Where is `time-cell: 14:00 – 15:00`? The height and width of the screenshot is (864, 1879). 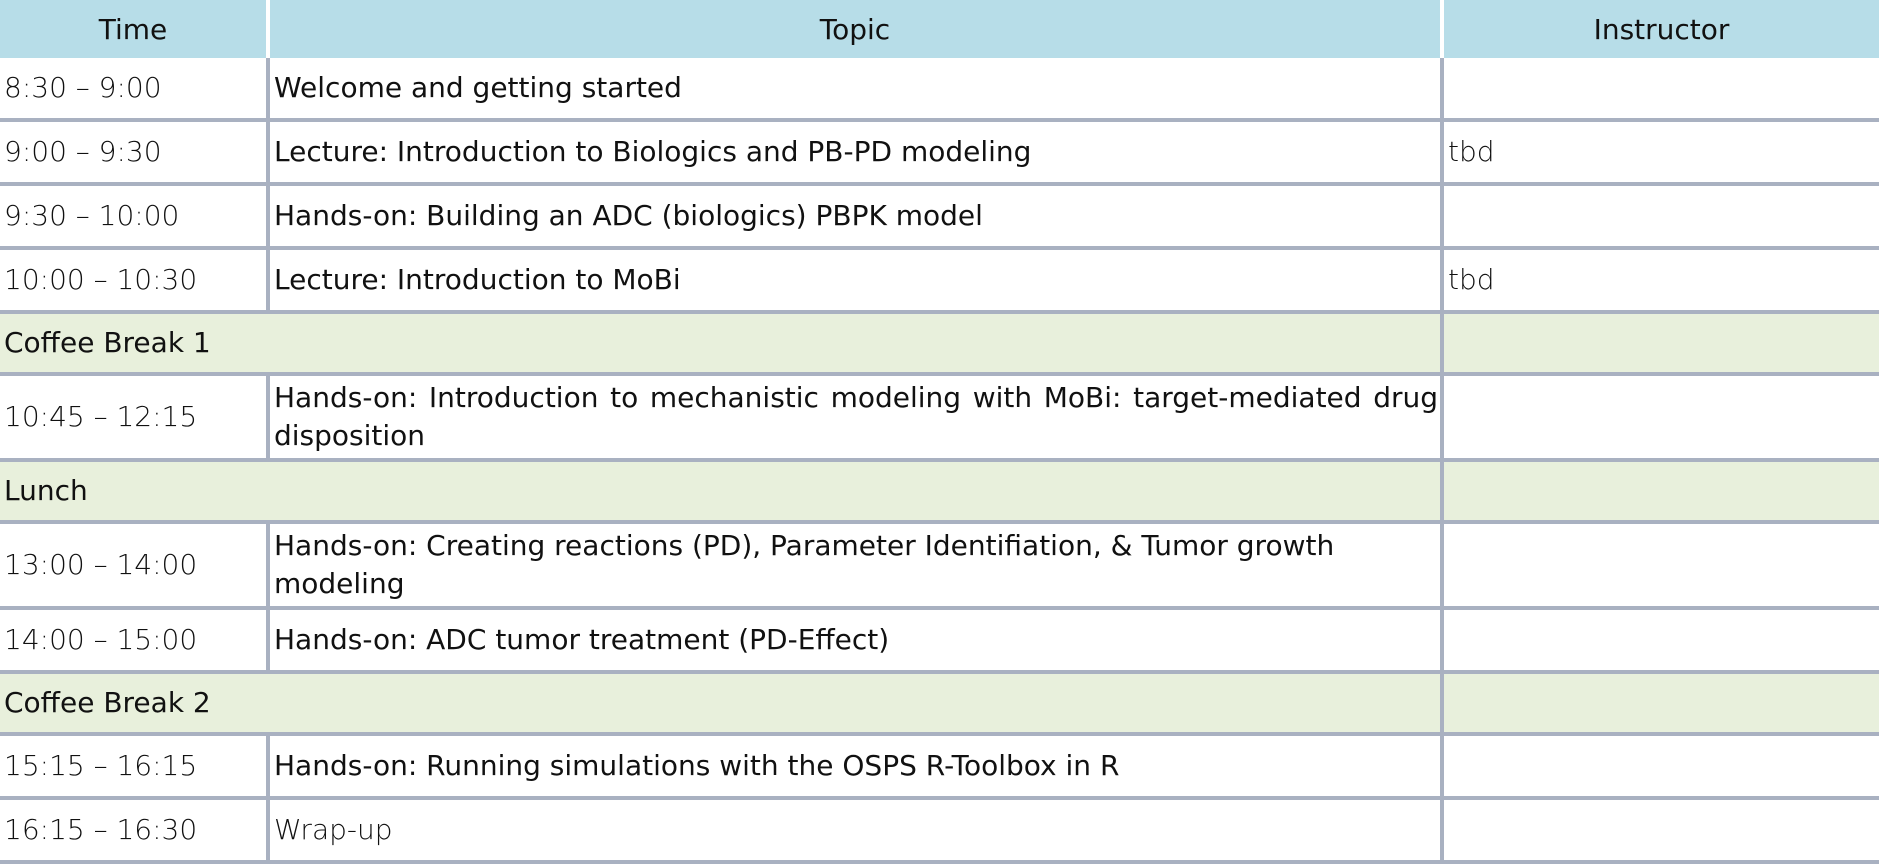 time-cell: 14:00 – 15:00 is located at coordinates (135, 641).